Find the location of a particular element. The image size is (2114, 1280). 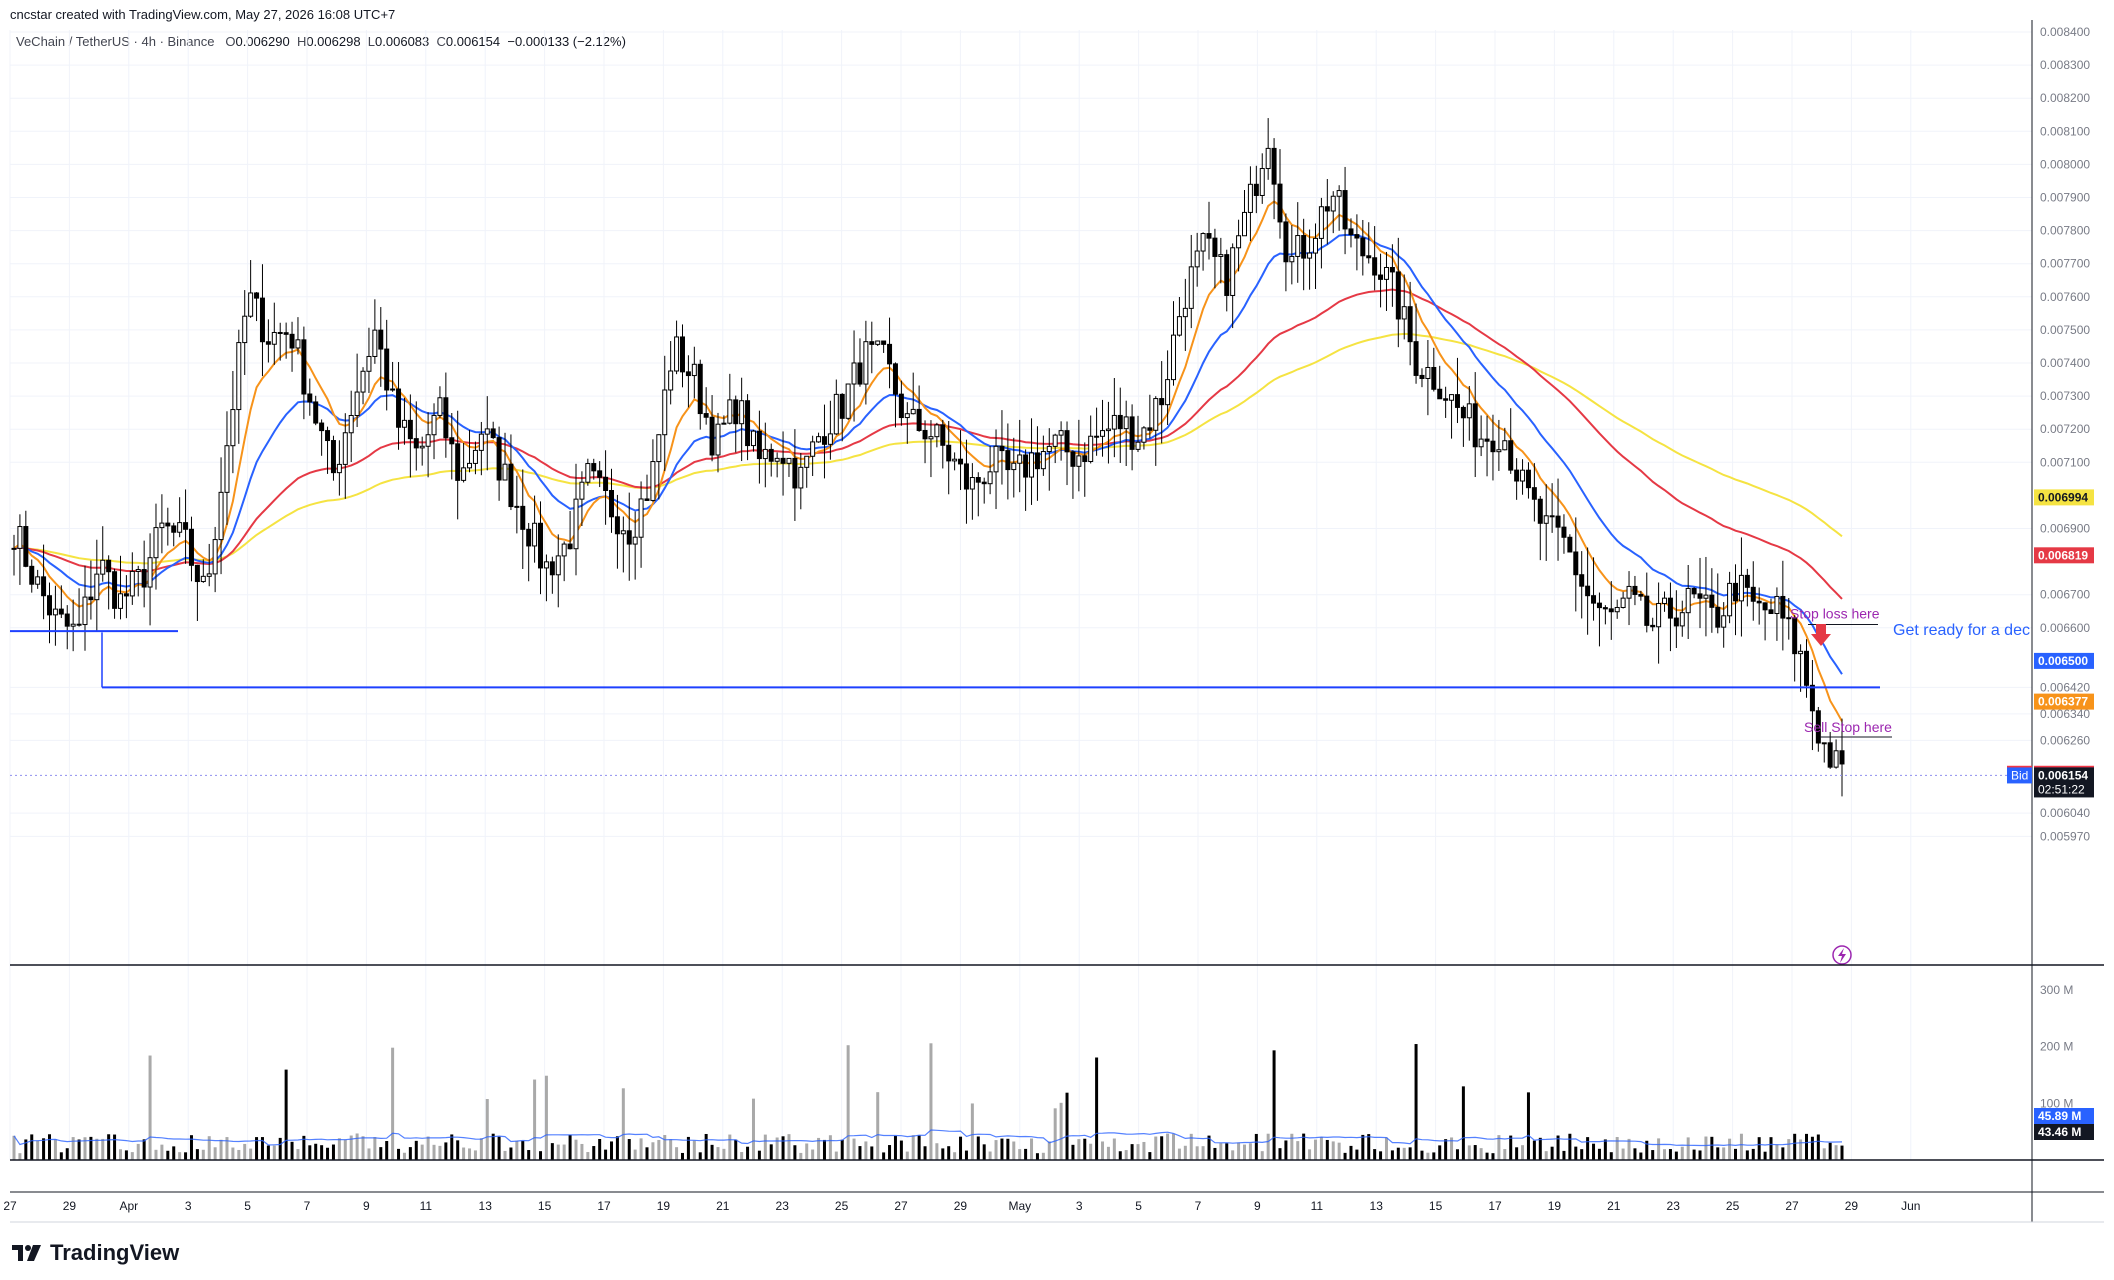

symbol-title: VeChain / TetherUS · 4h · Binance is located at coordinates (115, 41).